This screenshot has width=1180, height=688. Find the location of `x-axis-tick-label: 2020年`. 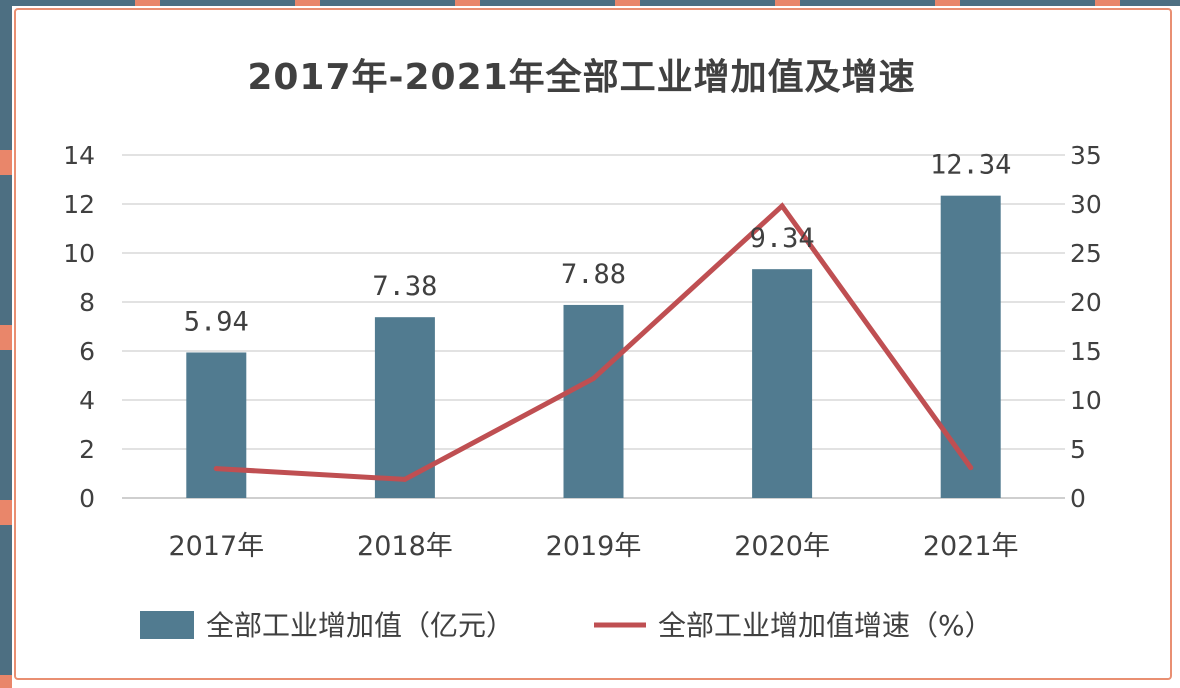

x-axis-tick-label: 2020年 is located at coordinates (782, 546).